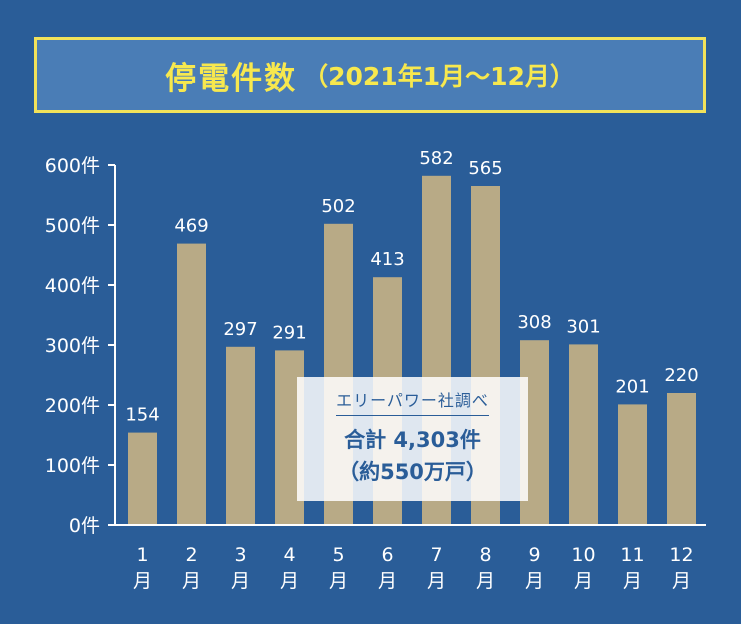 This screenshot has height=624, width=741. I want to click on chart-title-box: 停電件数 （2021年1月〜12月）, so click(370, 75).